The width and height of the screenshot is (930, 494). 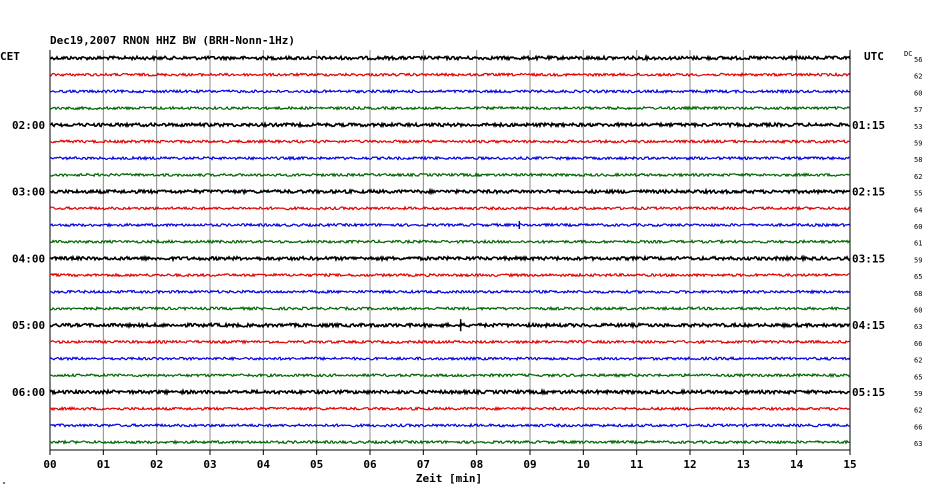 I want to click on hour-label-cet: 04:00, so click(x=28, y=258).